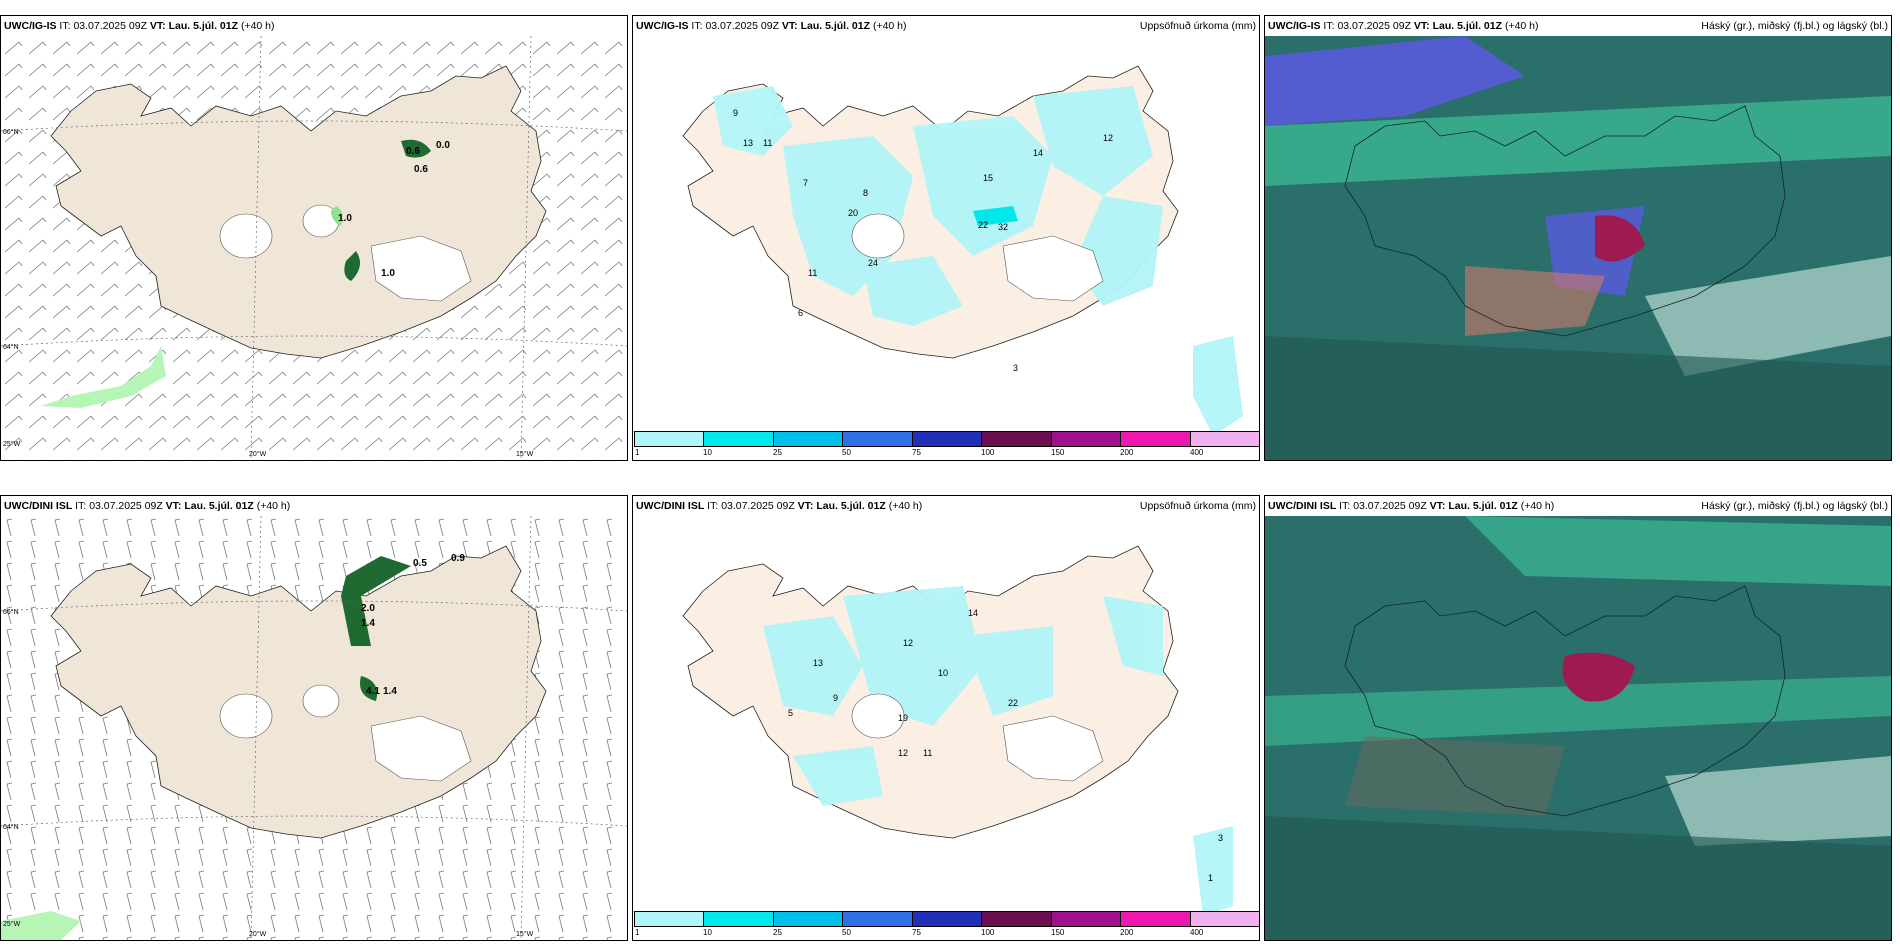 This screenshot has width=1900, height=950. Describe the element at coordinates (943, 673) in the screenshot. I see `precip-label: 10` at that location.